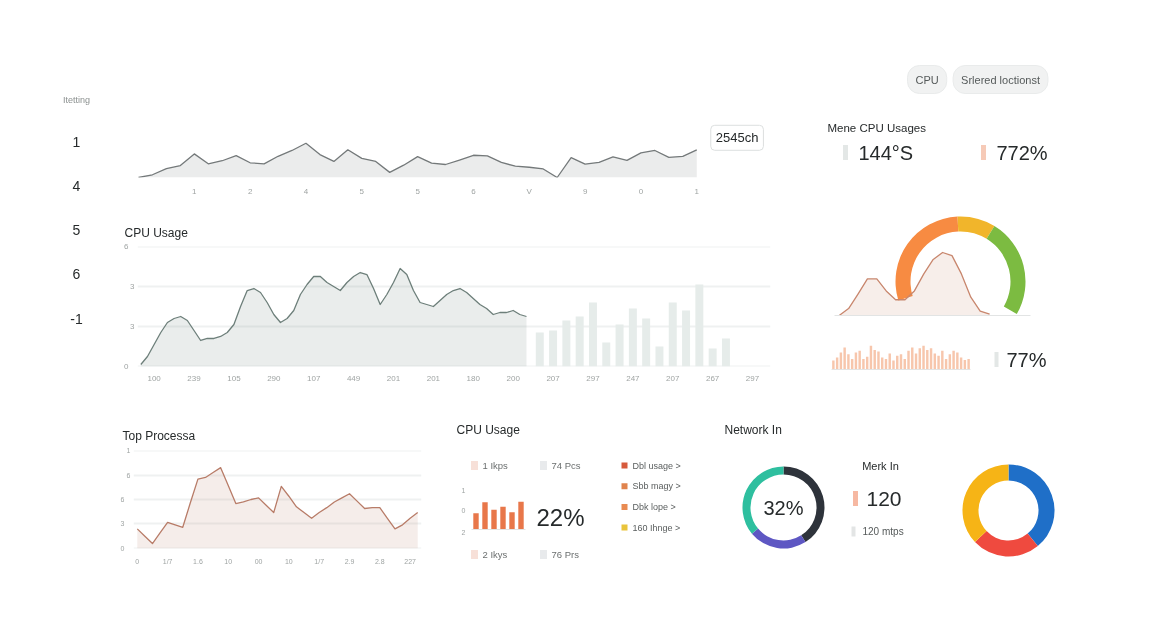  I want to click on text: 2545ch, so click(737, 138).